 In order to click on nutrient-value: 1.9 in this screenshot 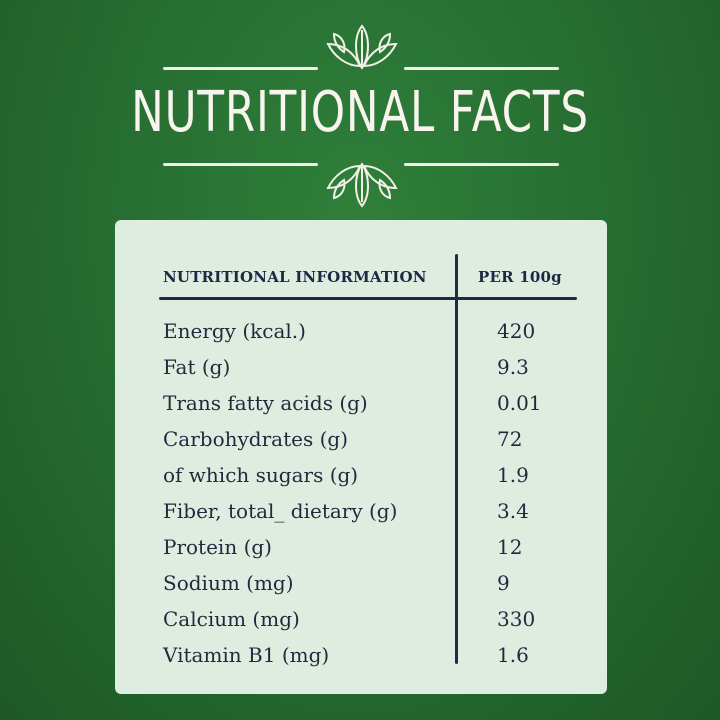, I will do `click(513, 475)`.